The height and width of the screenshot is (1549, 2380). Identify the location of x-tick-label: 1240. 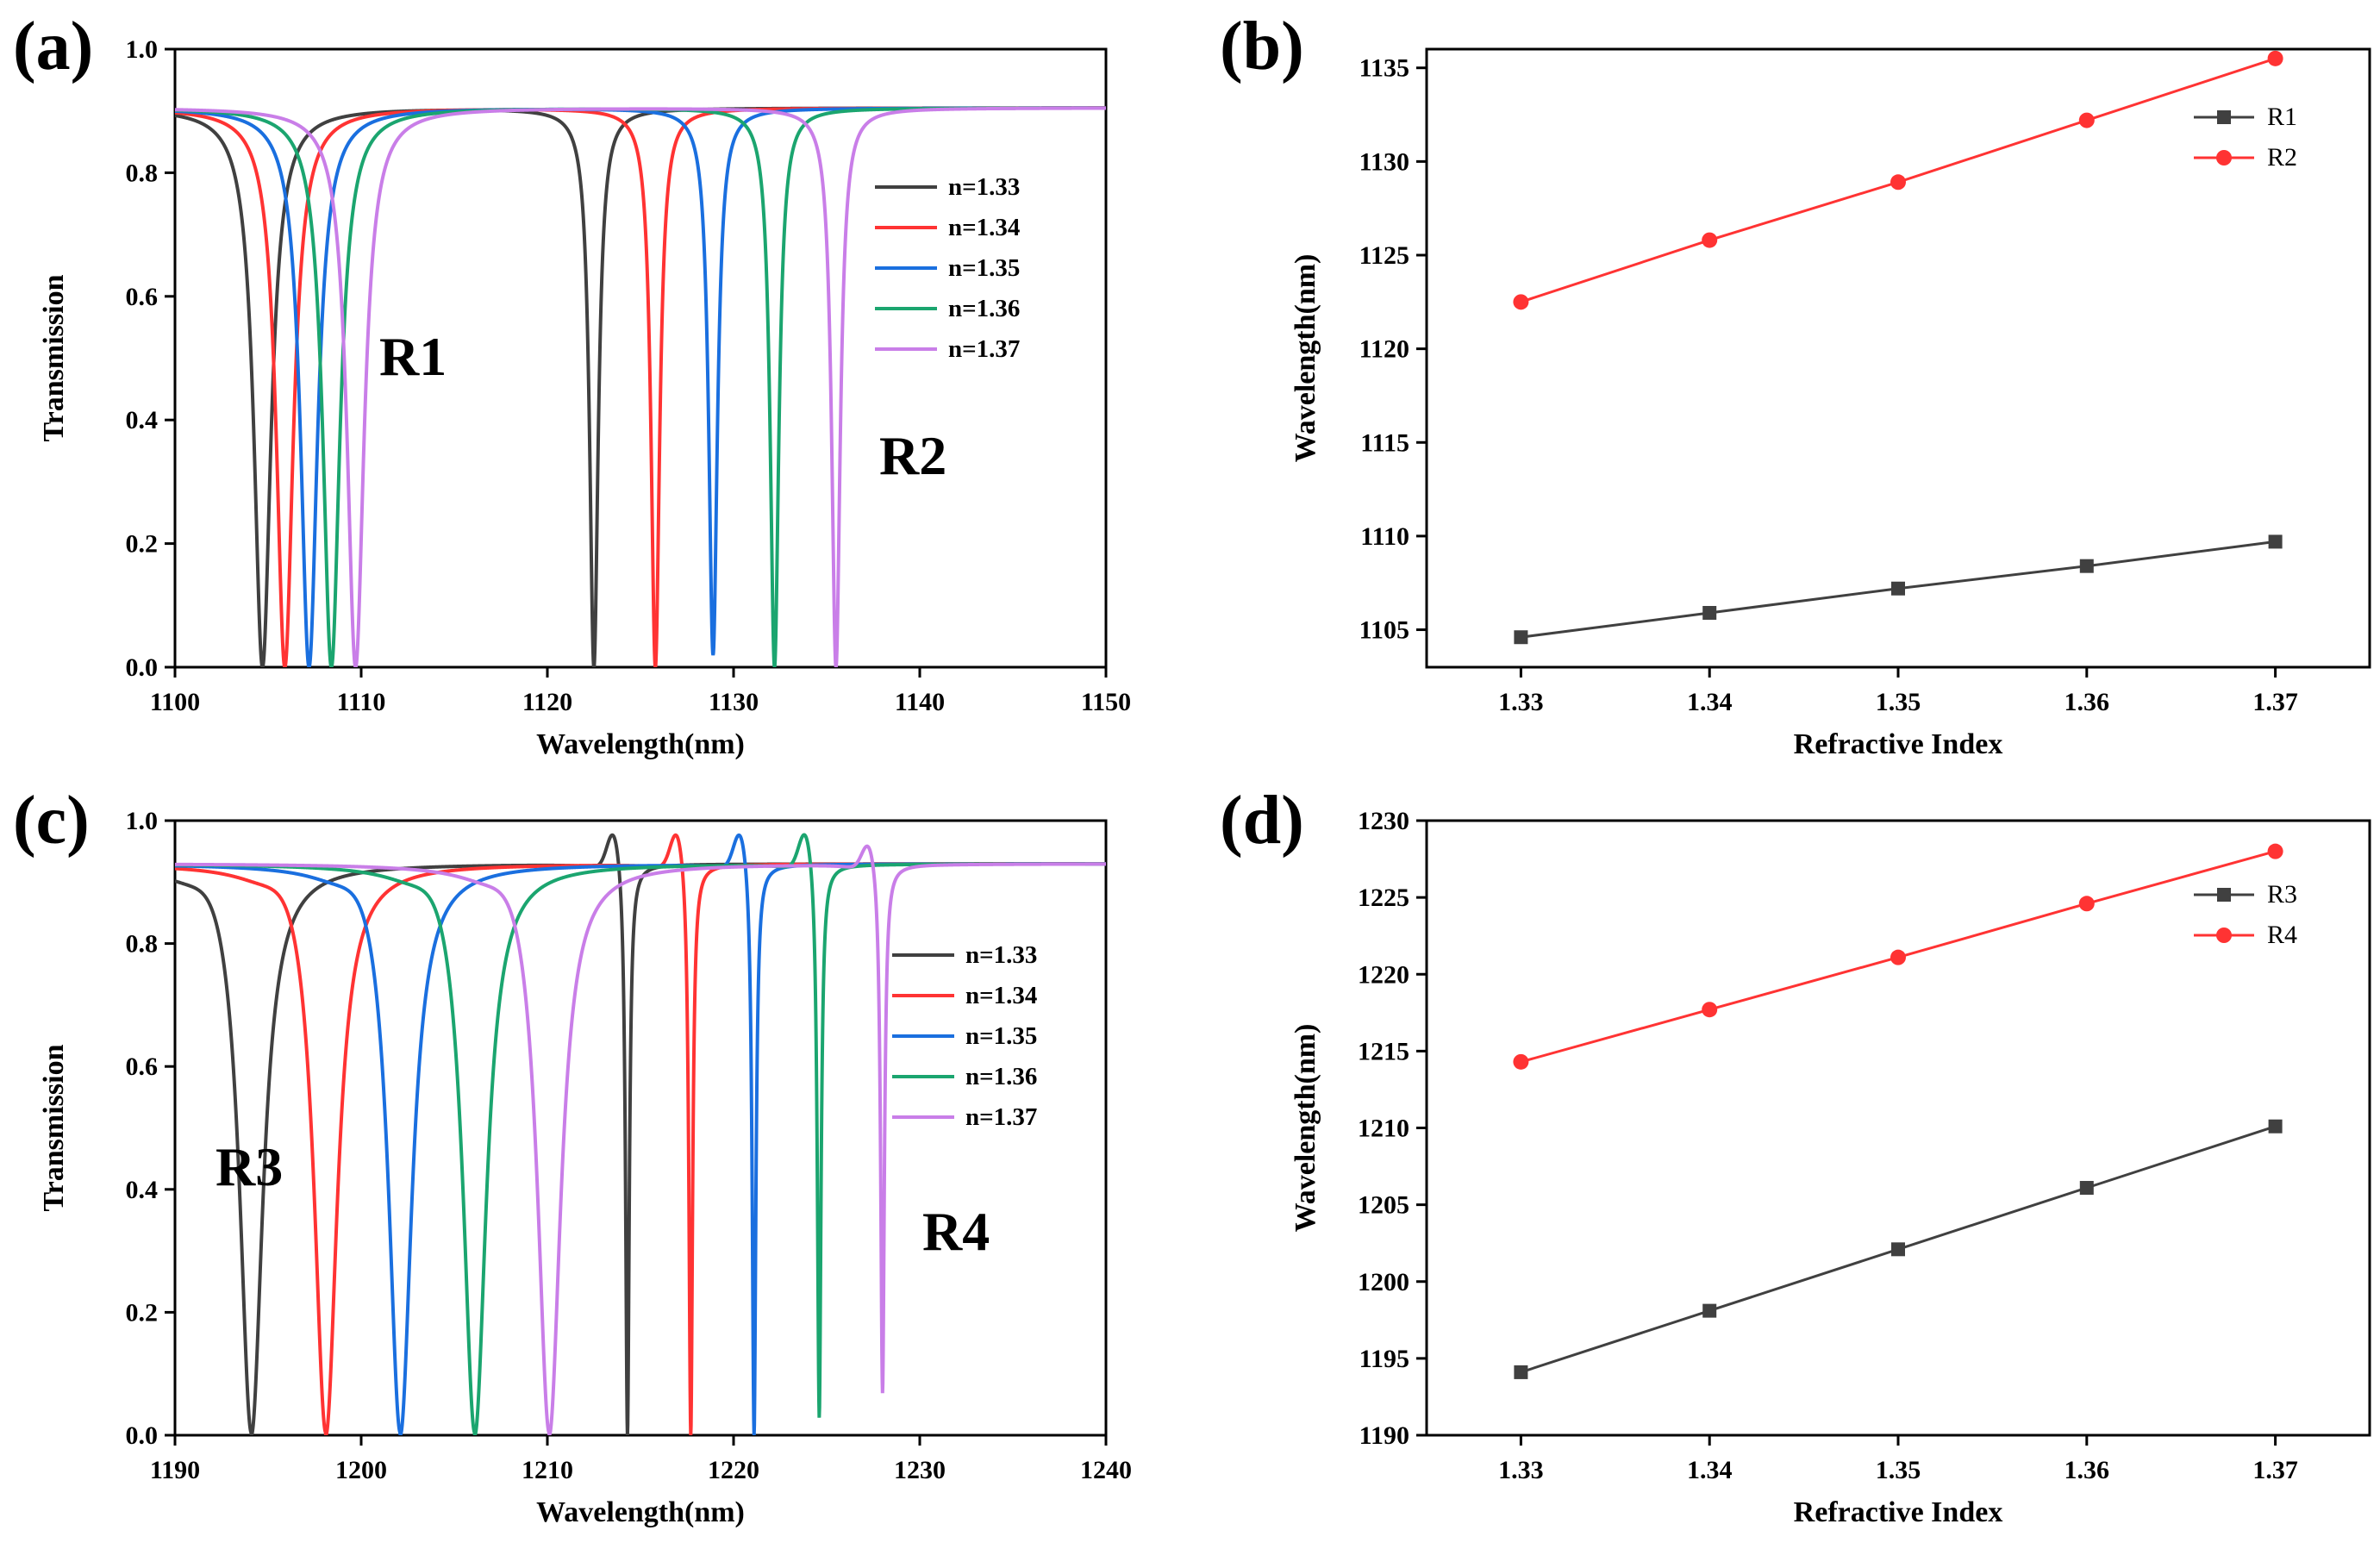
(1106, 1470).